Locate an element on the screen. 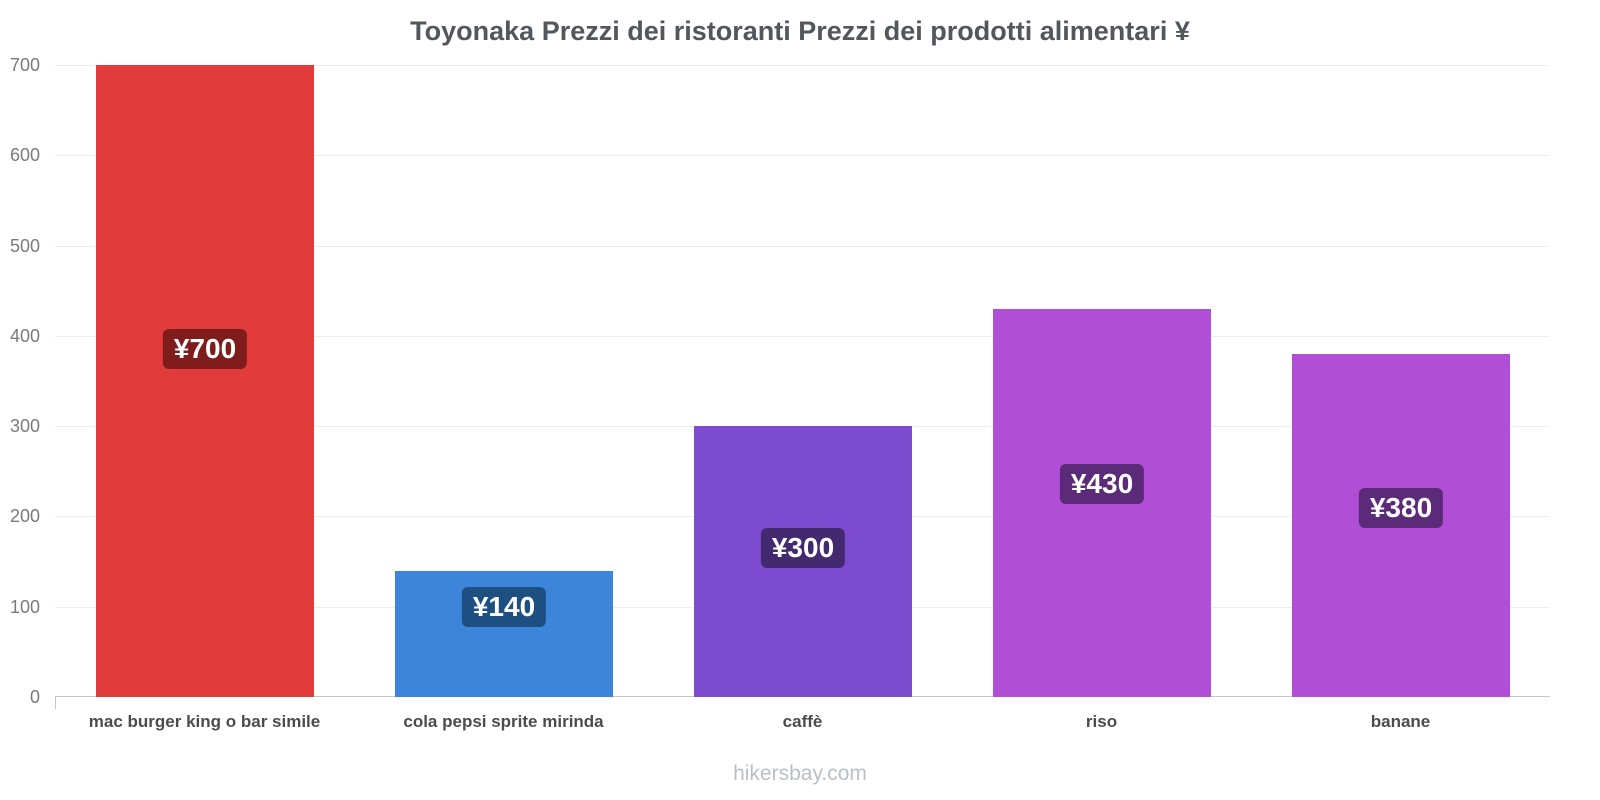 The image size is (1600, 800). bar-value-label: ¥140 is located at coordinates (504, 607).